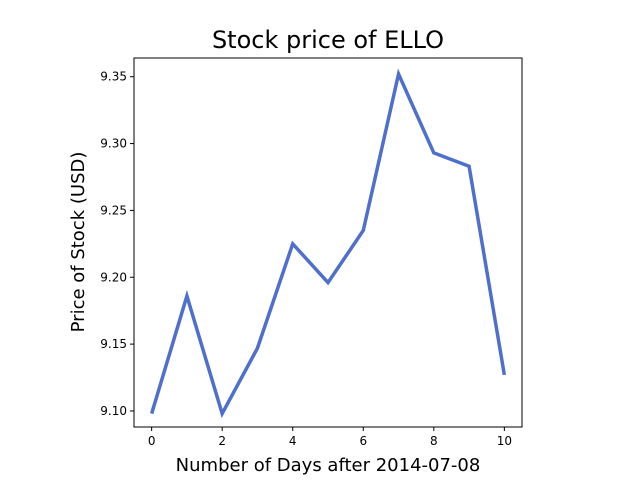  Describe the element at coordinates (113, 77) in the screenshot. I see `y-tick-label: 9.35` at that location.